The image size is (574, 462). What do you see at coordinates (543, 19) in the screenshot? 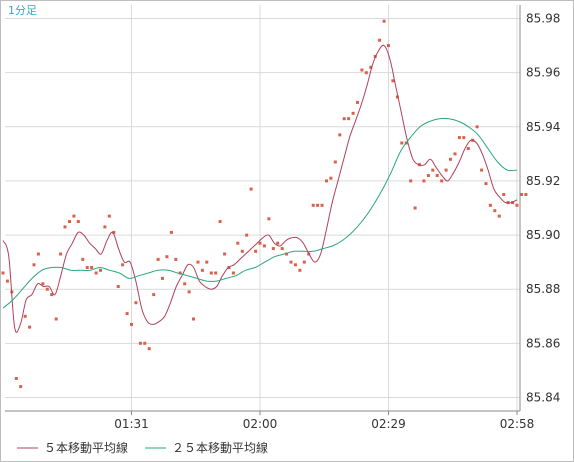
I see `y-tick-label: 85.98` at bounding box center [543, 19].